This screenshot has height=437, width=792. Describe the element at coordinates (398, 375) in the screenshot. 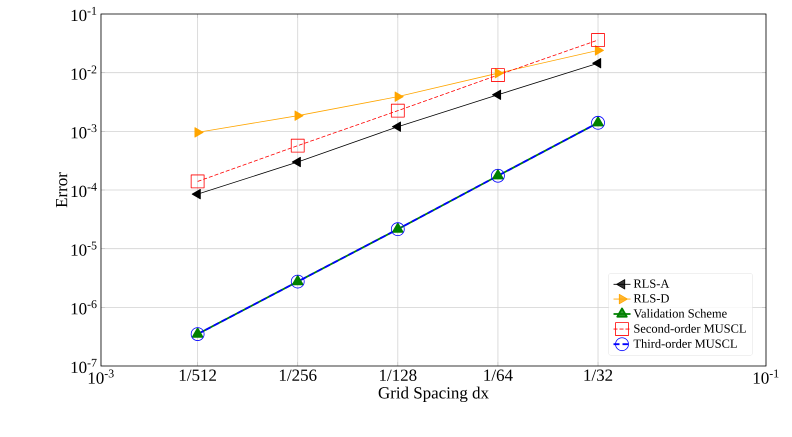

I see `x-tick-label: 1/128` at that location.